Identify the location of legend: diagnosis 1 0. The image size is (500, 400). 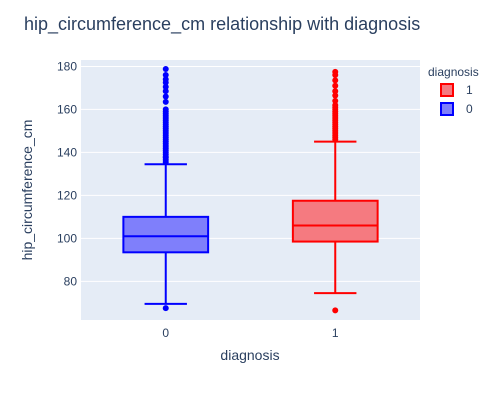
(453, 90).